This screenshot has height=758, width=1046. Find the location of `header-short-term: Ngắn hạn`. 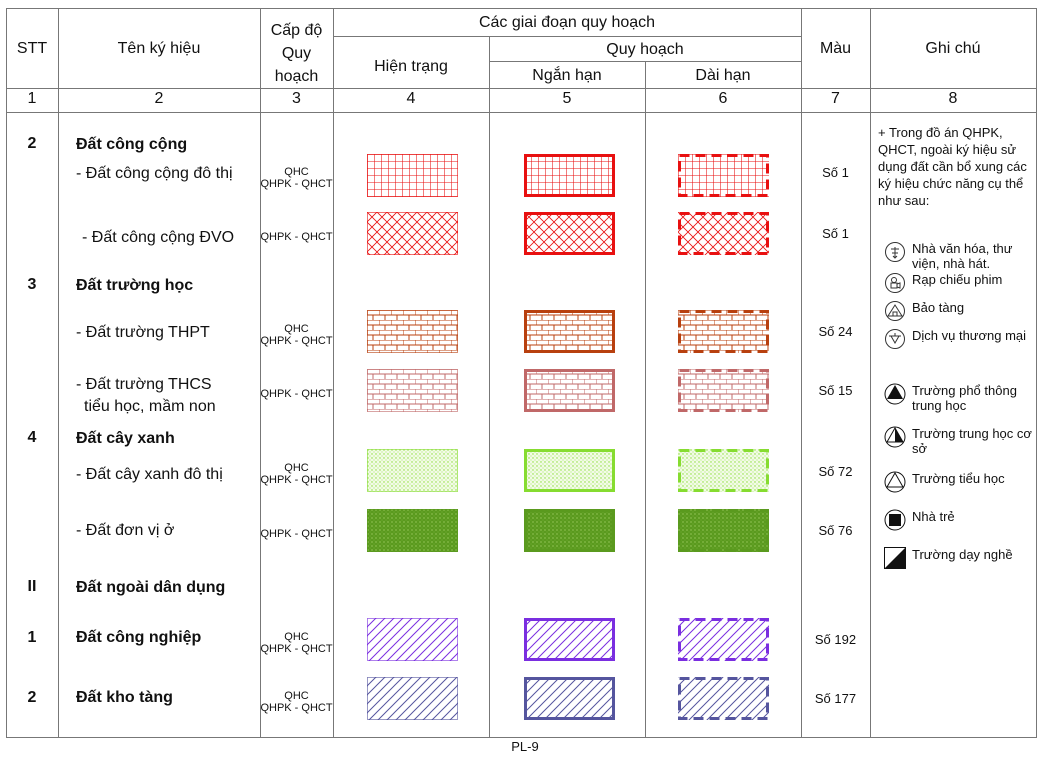

header-short-term: Ngắn hạn is located at coordinates (567, 75).